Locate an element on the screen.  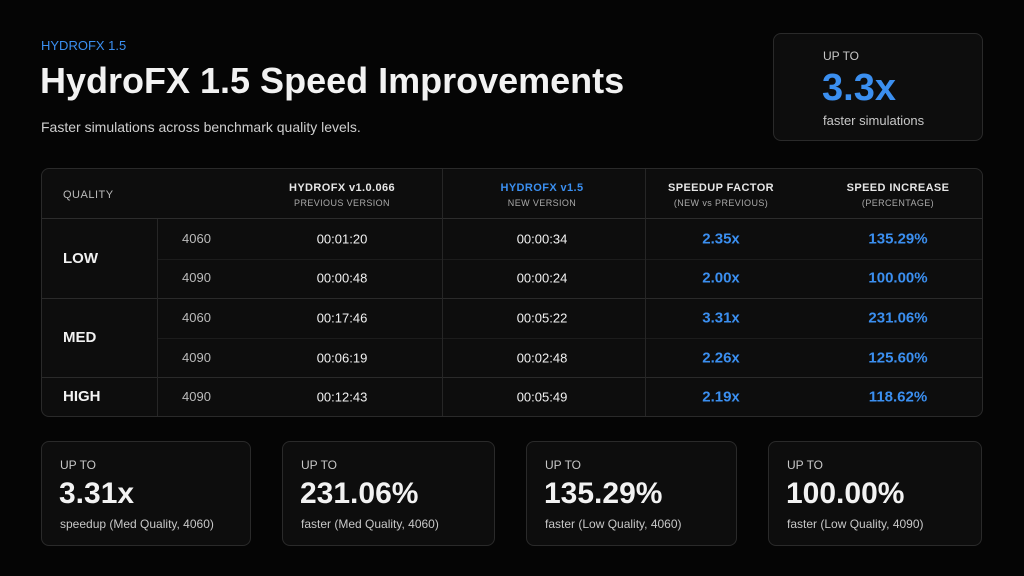
quality-label: LOW is located at coordinates (80, 258).